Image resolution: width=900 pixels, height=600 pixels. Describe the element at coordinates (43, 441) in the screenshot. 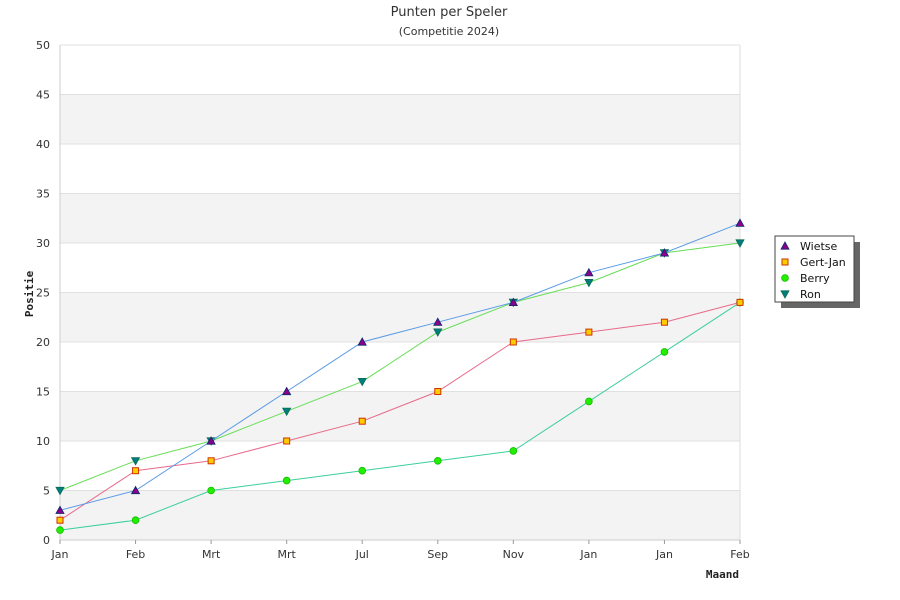

I see `y-tick-label: 10` at that location.